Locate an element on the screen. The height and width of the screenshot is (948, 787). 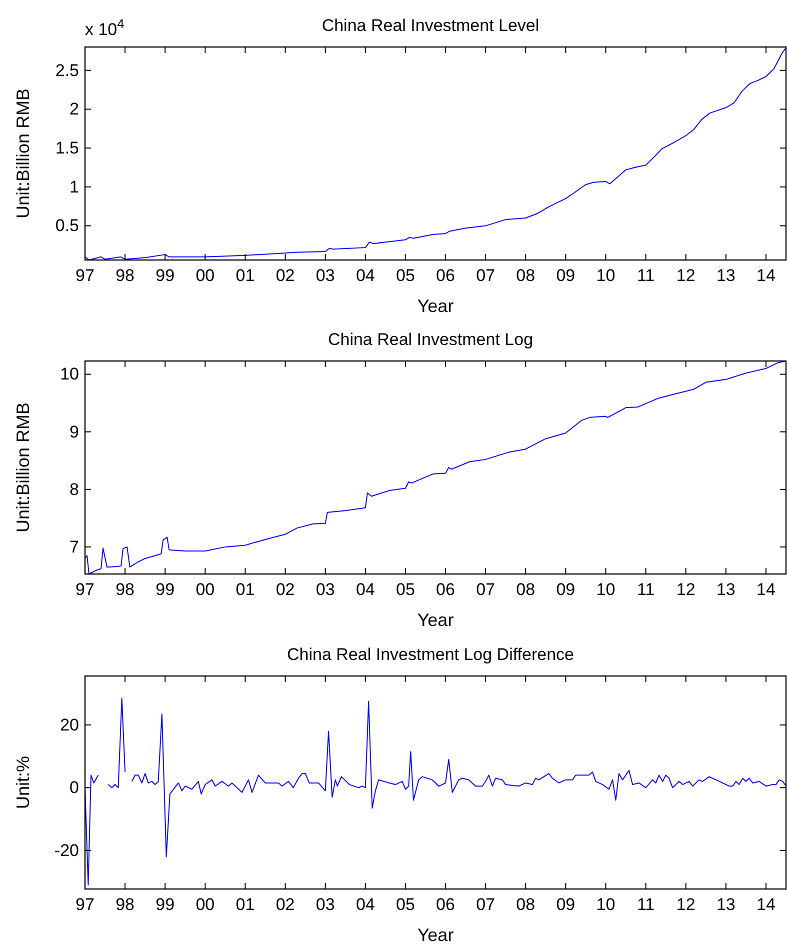
text: x 10$^{4}$ is located at coordinates (104, 27).